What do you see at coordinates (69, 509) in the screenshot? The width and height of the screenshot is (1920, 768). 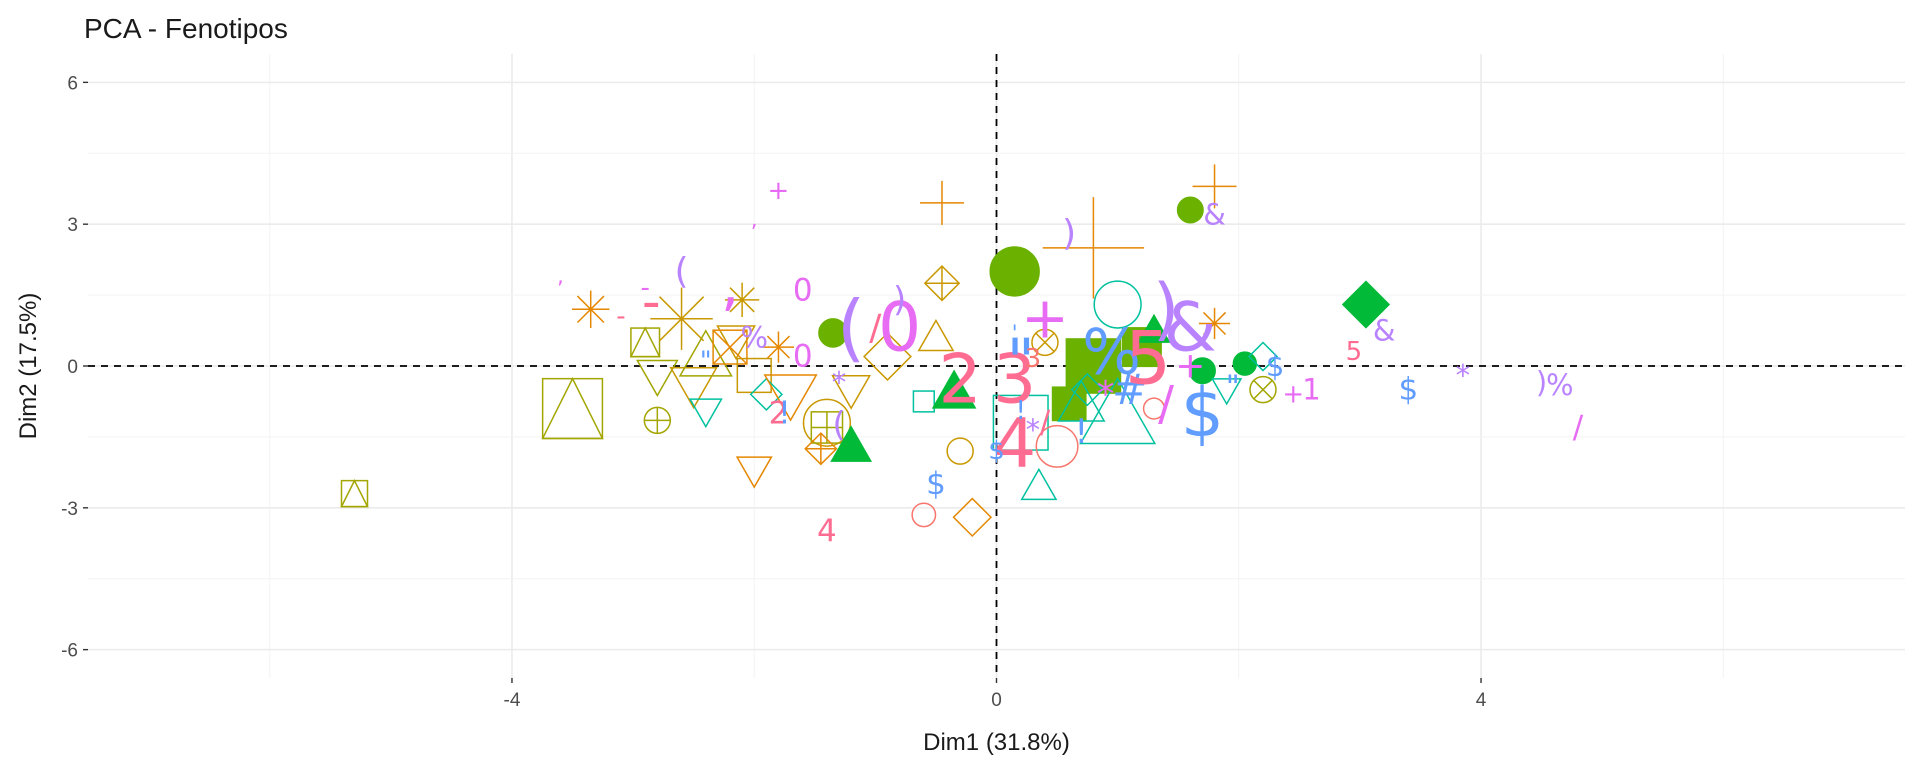 I see `y-tick-label: -3` at bounding box center [69, 509].